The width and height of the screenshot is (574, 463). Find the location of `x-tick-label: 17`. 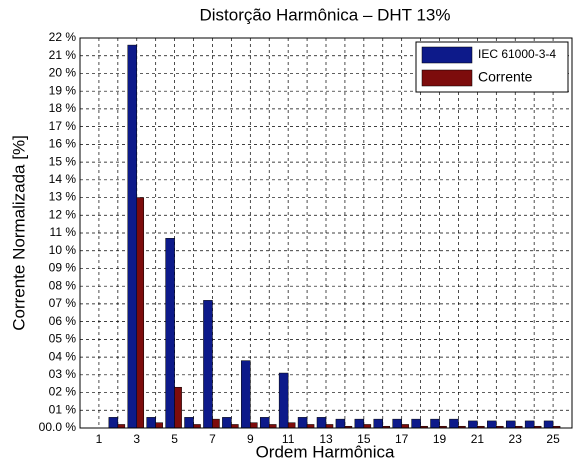

x-tick-label: 17 is located at coordinates (402, 439).